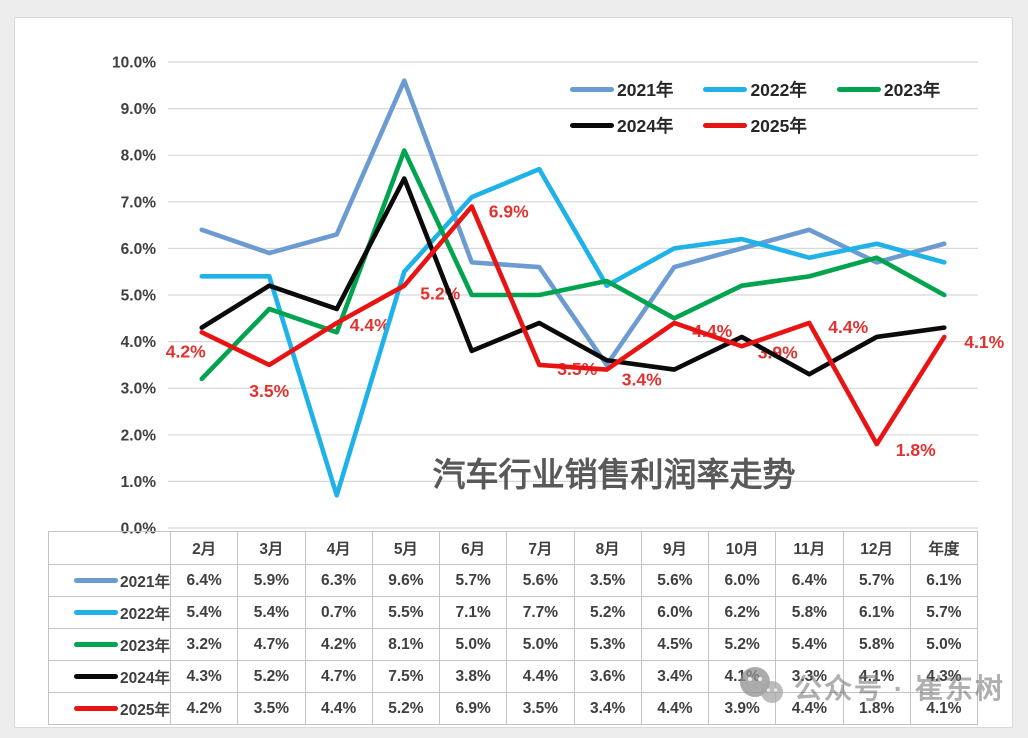  What do you see at coordinates (269, 391) in the screenshot?
I see `data-label: 3.5%` at bounding box center [269, 391].